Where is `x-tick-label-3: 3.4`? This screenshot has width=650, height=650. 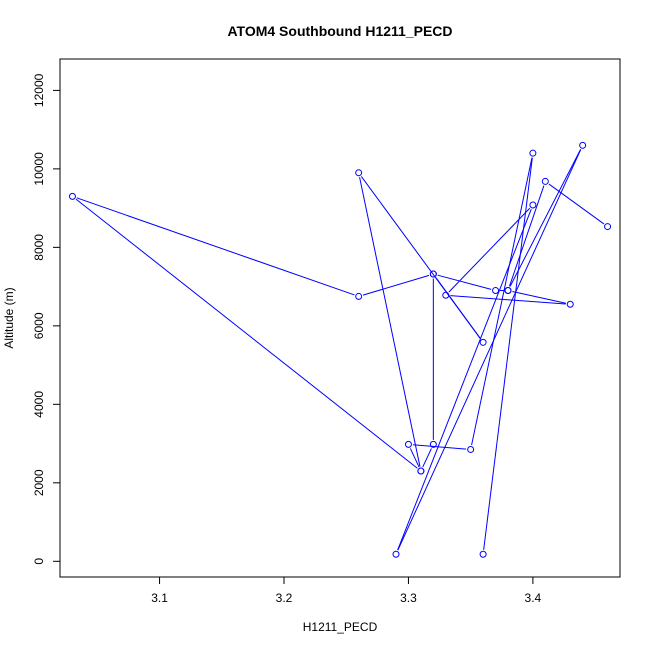
x-tick-label-3: 3.4 is located at coordinates (533, 598).